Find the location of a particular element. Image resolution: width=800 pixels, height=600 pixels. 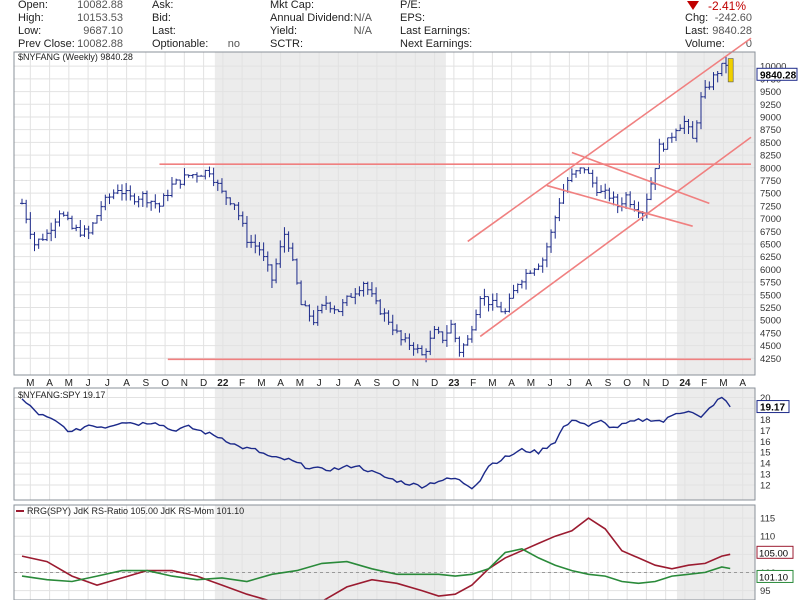

quote-label: Low: is located at coordinates (30, 31).